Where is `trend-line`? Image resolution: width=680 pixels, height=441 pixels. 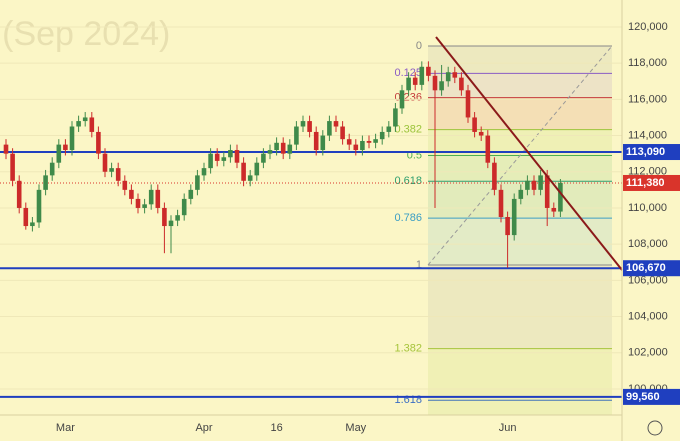 trend-line is located at coordinates (529, 153).